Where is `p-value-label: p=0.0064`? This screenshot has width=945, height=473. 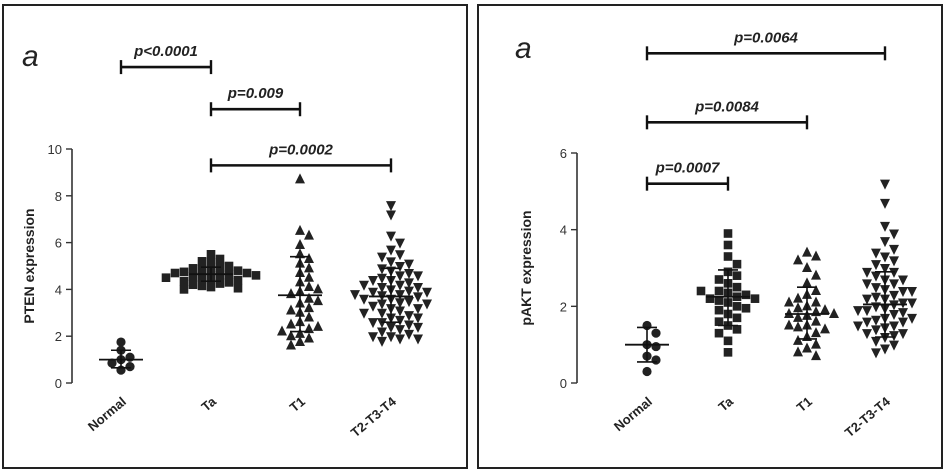
p-value-label: p=0.0064 is located at coordinates (765, 37).